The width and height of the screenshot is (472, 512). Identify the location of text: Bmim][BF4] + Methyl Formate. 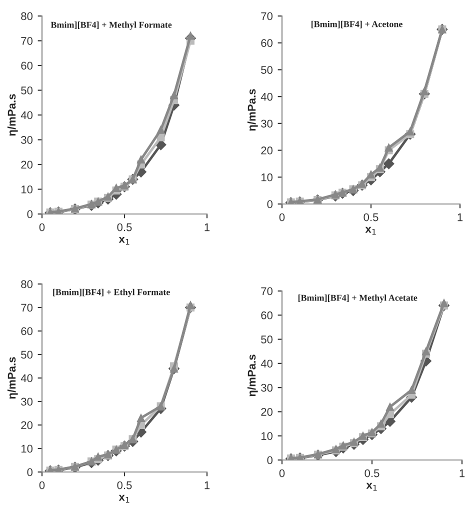
(111, 26).